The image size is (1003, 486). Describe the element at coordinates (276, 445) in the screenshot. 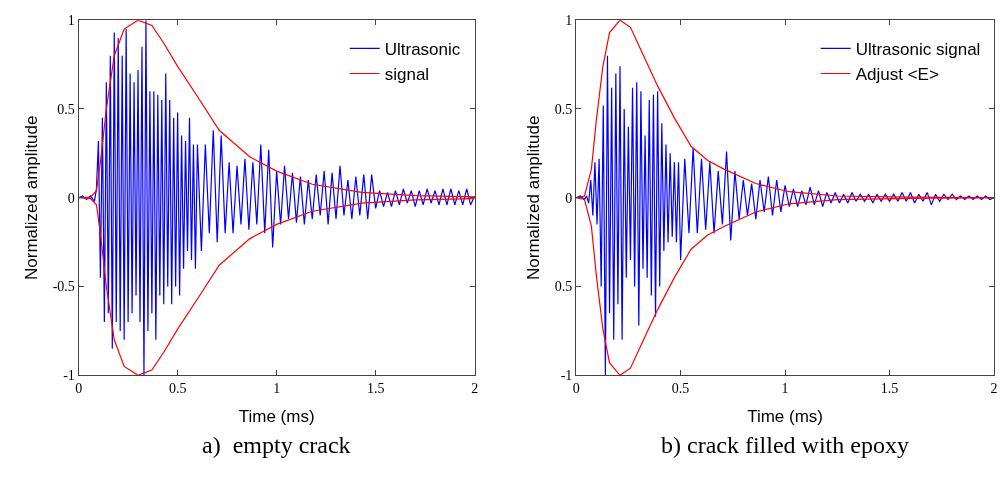

I see `text: a) empty crack` at that location.